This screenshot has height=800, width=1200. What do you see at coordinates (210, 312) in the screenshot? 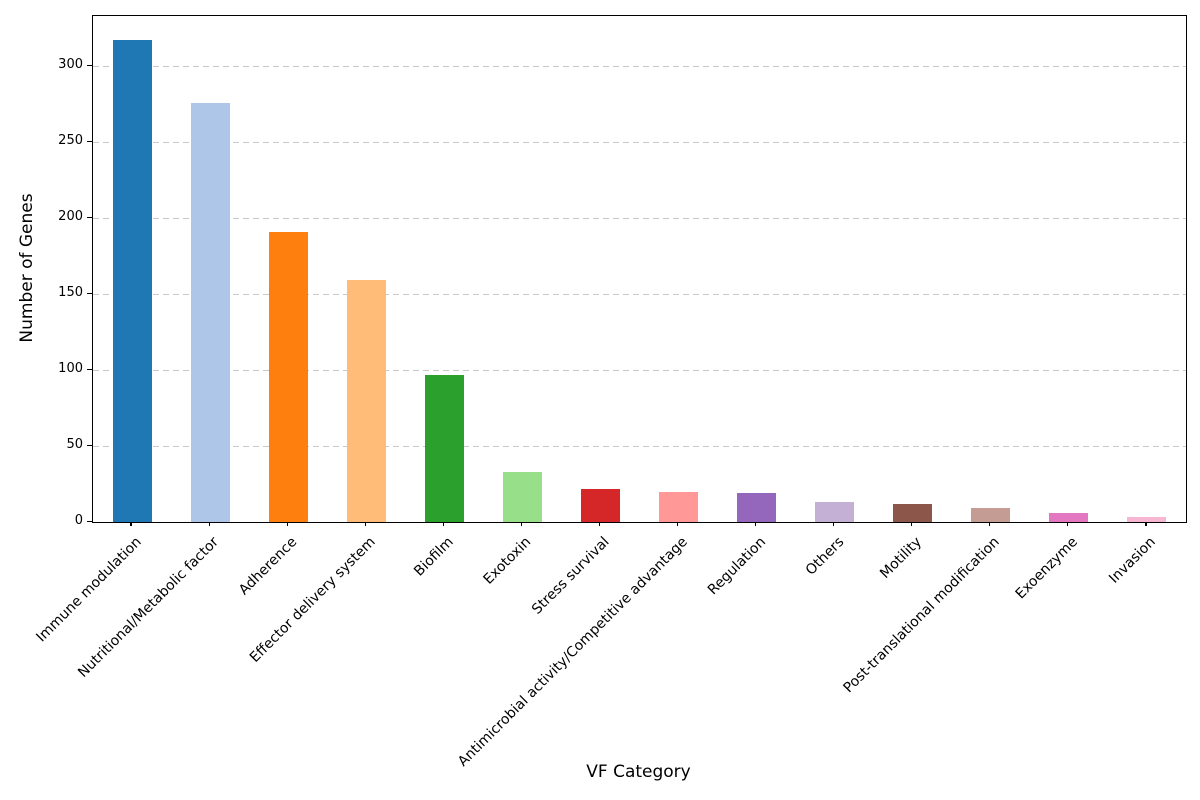
I see `bar-nutritional-metabolic-factor` at bounding box center [210, 312].